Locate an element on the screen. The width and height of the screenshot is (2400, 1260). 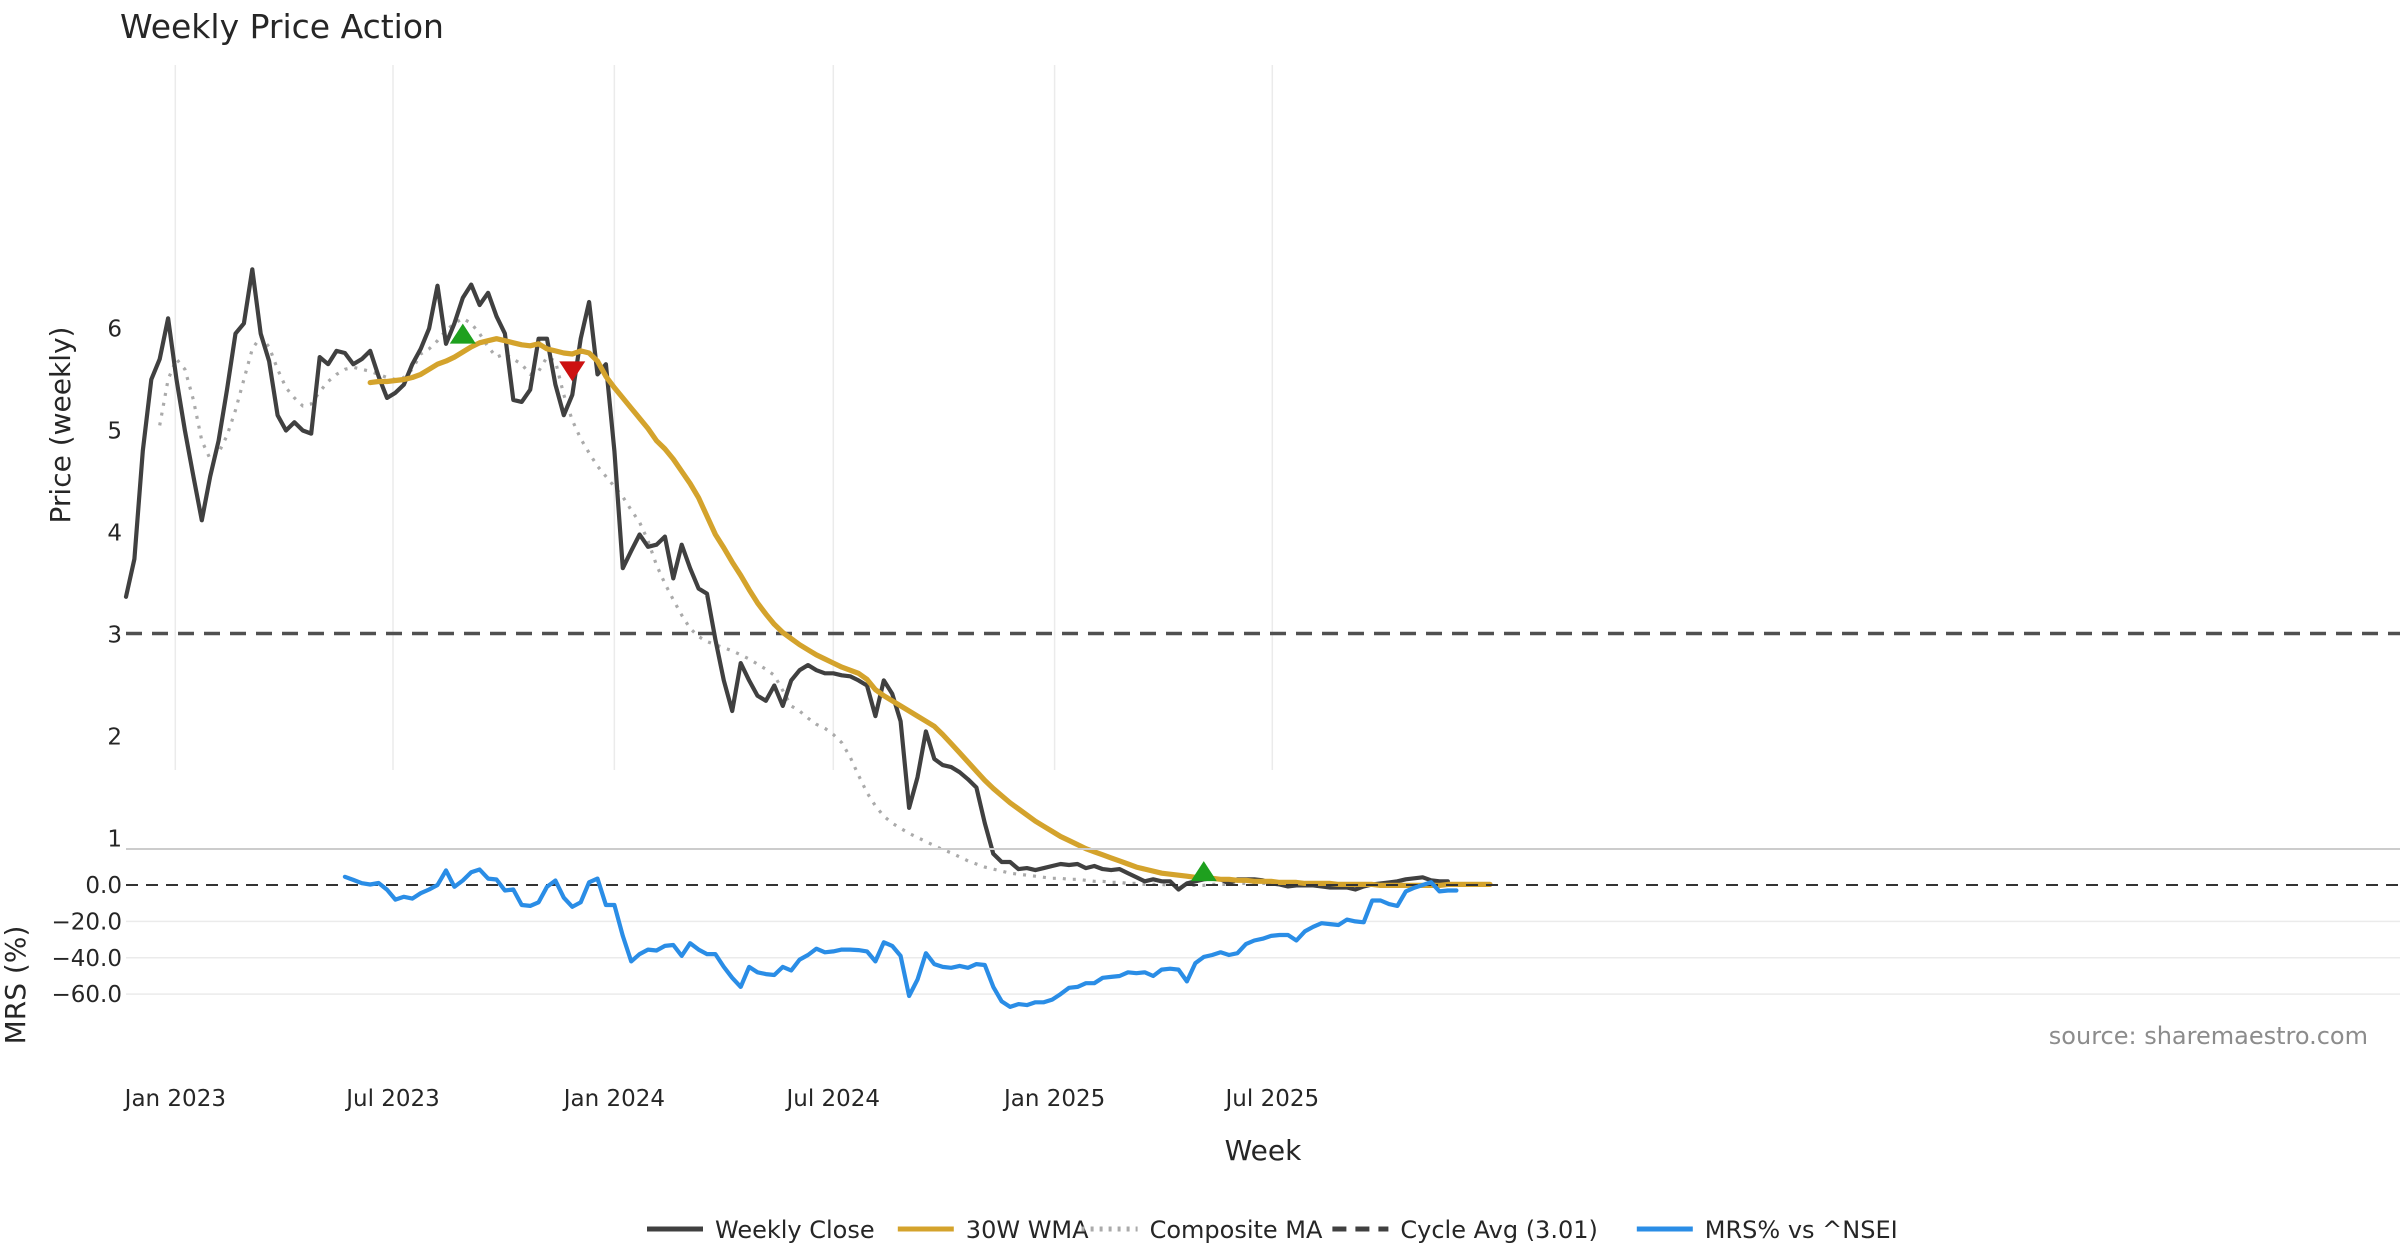
mrs-y-tick-label: −60.0 is located at coordinates (87, 995).